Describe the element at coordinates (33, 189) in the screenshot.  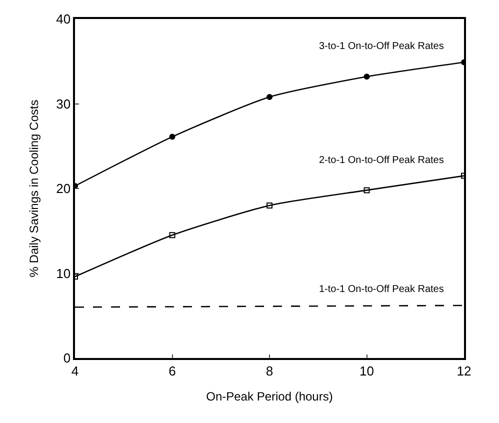
I see `y-axis-title: % Daily Savings in Cooling Costs` at that location.